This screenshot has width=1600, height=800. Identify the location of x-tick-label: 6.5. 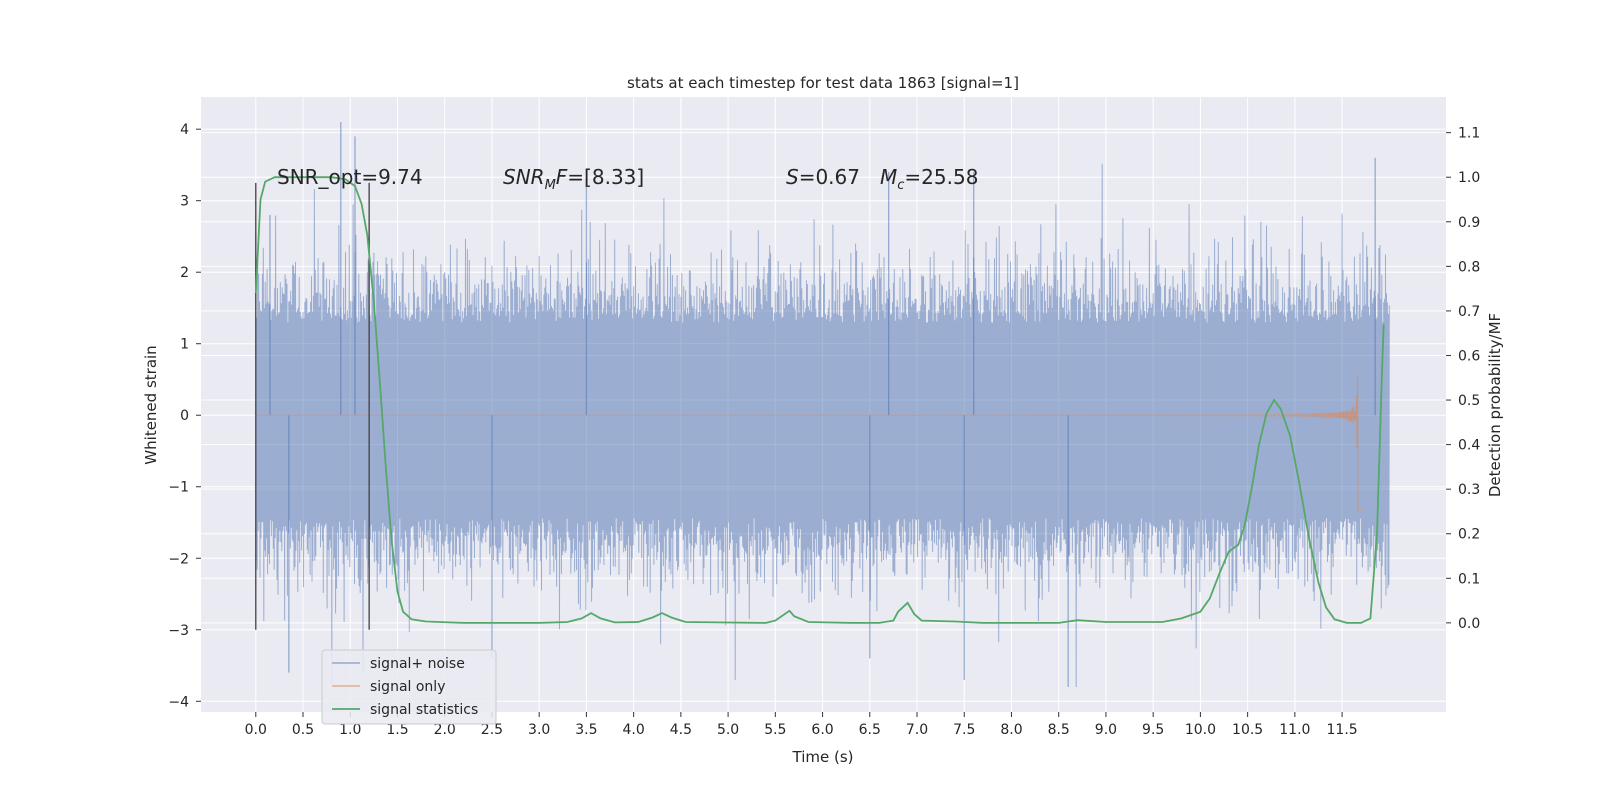
(870, 730).